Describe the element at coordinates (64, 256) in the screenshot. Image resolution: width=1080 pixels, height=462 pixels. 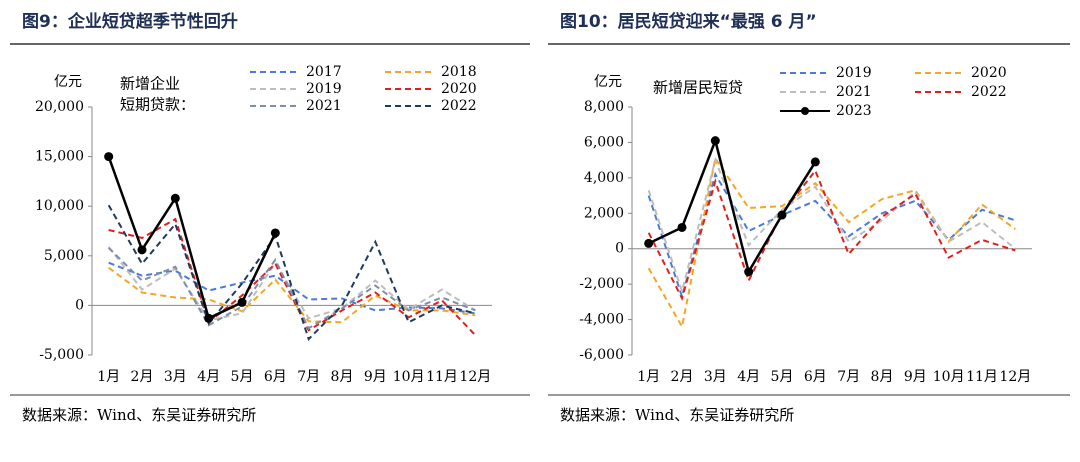
I see `y-tick-label: 5,000` at that location.